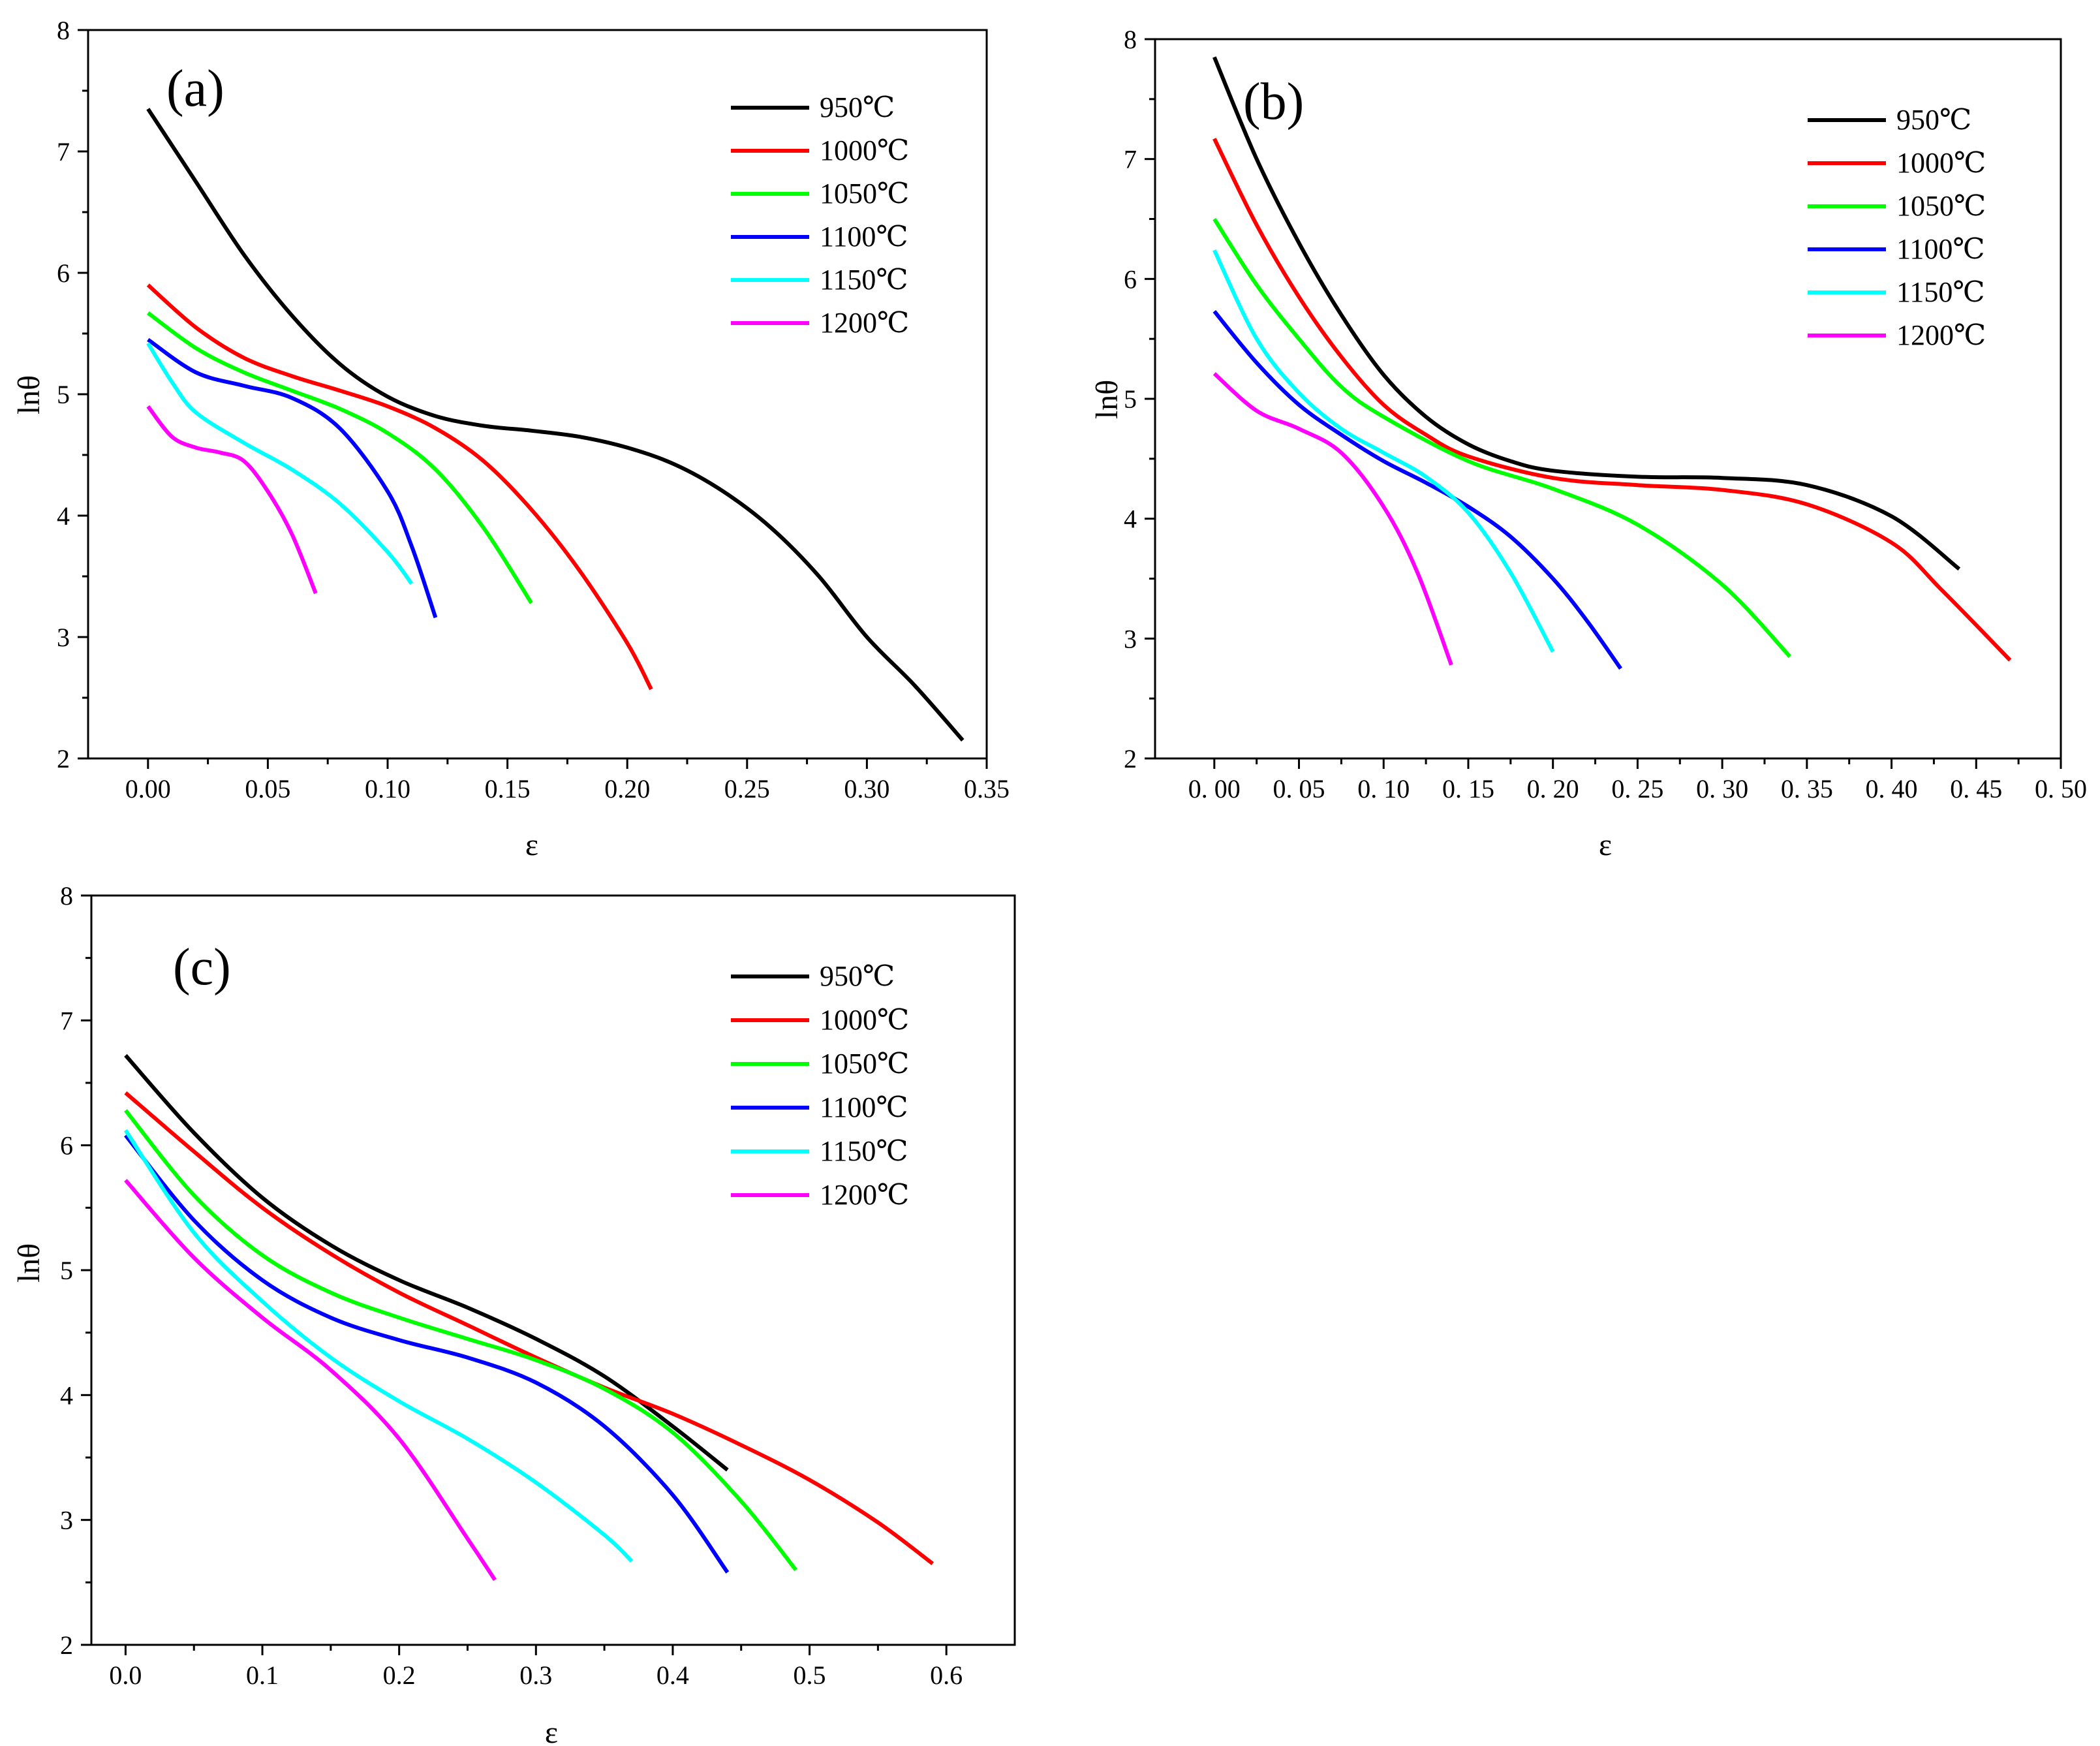 This screenshot has height=1746, width=2100. What do you see at coordinates (66, 1271) in the screenshot?
I see `y-tick-label-c: 5` at bounding box center [66, 1271].